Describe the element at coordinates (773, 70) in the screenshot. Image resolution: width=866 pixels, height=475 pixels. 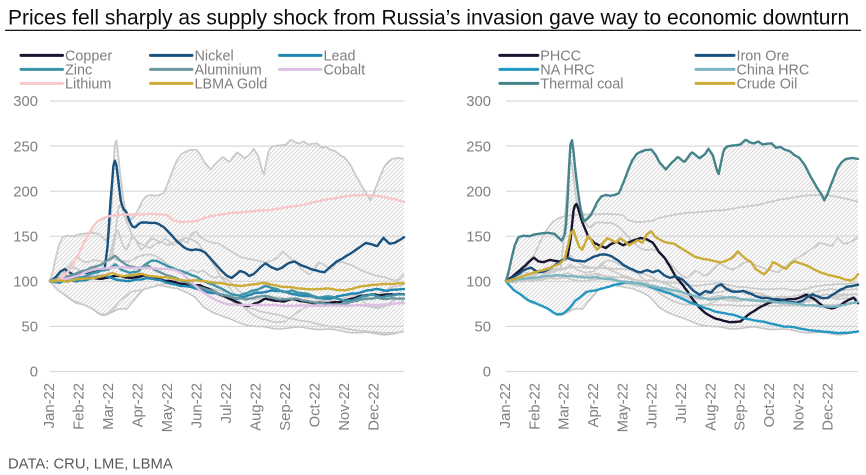
I see `svg-text: China HRC` at that location.